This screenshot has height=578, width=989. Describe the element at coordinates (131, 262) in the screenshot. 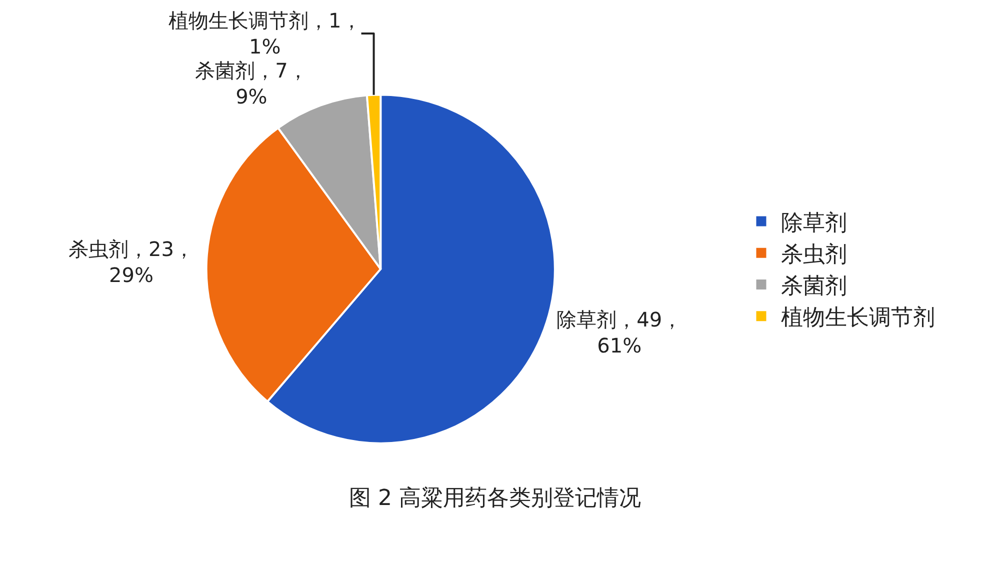

I see `data-label: 杀虫剂，23，29%` at that location.